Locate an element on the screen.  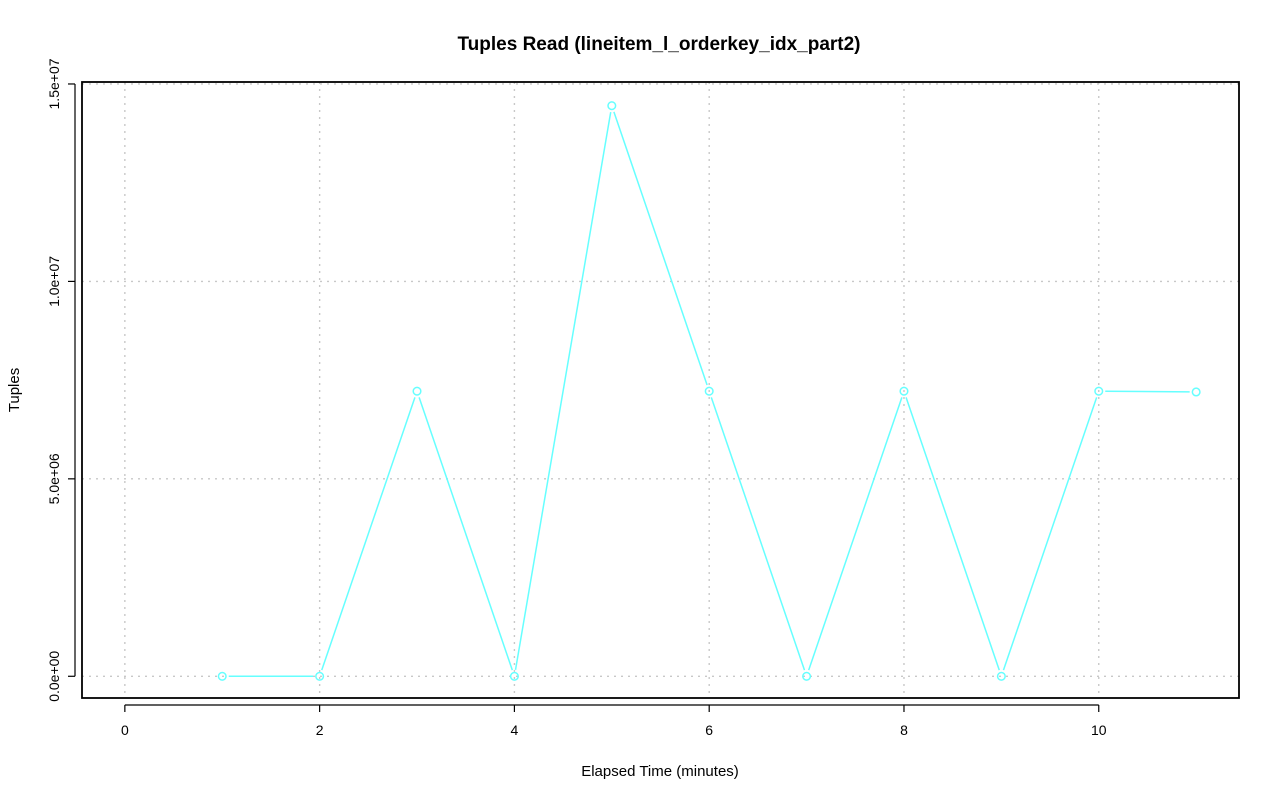
x-tick-label: 4 is located at coordinates (515, 730).